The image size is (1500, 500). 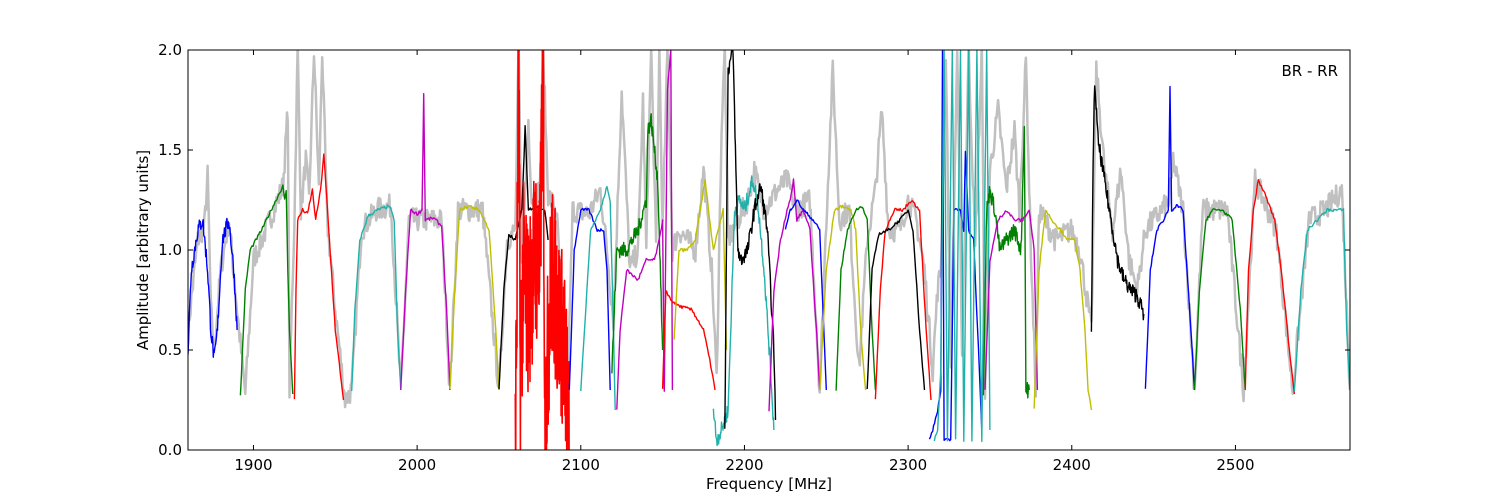 I want to click on y-tick-label: 0.5, so click(x=170, y=350).